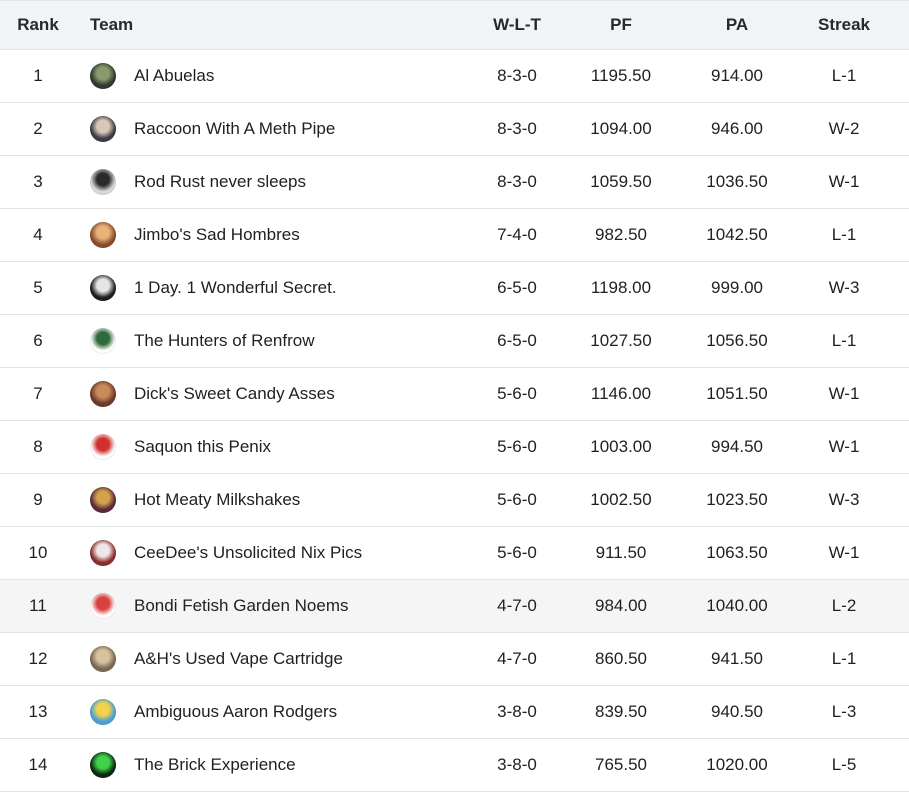  What do you see at coordinates (112, 24) in the screenshot?
I see `header-team: Team` at bounding box center [112, 24].